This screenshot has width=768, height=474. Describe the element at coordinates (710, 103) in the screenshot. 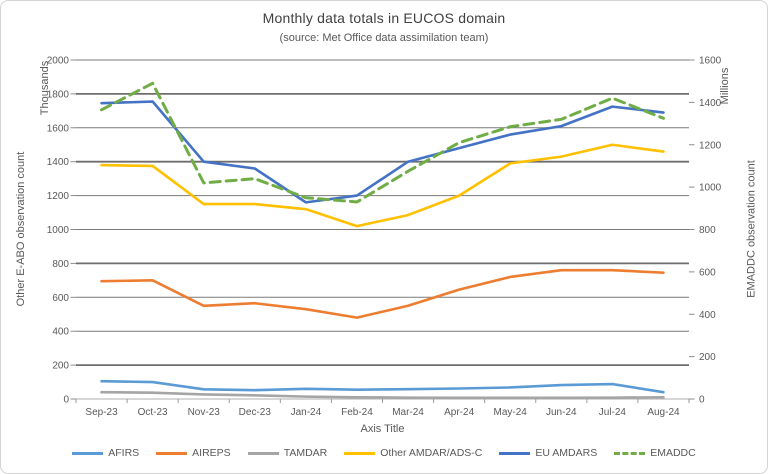

I see `right-tick-label: 1400` at that location.